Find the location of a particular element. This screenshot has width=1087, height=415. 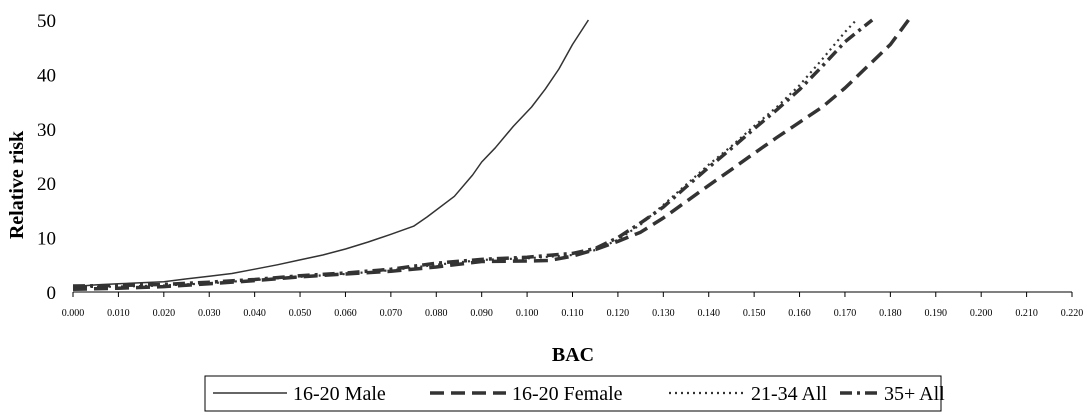

x-tick-label: 0.140 is located at coordinates (708, 313).